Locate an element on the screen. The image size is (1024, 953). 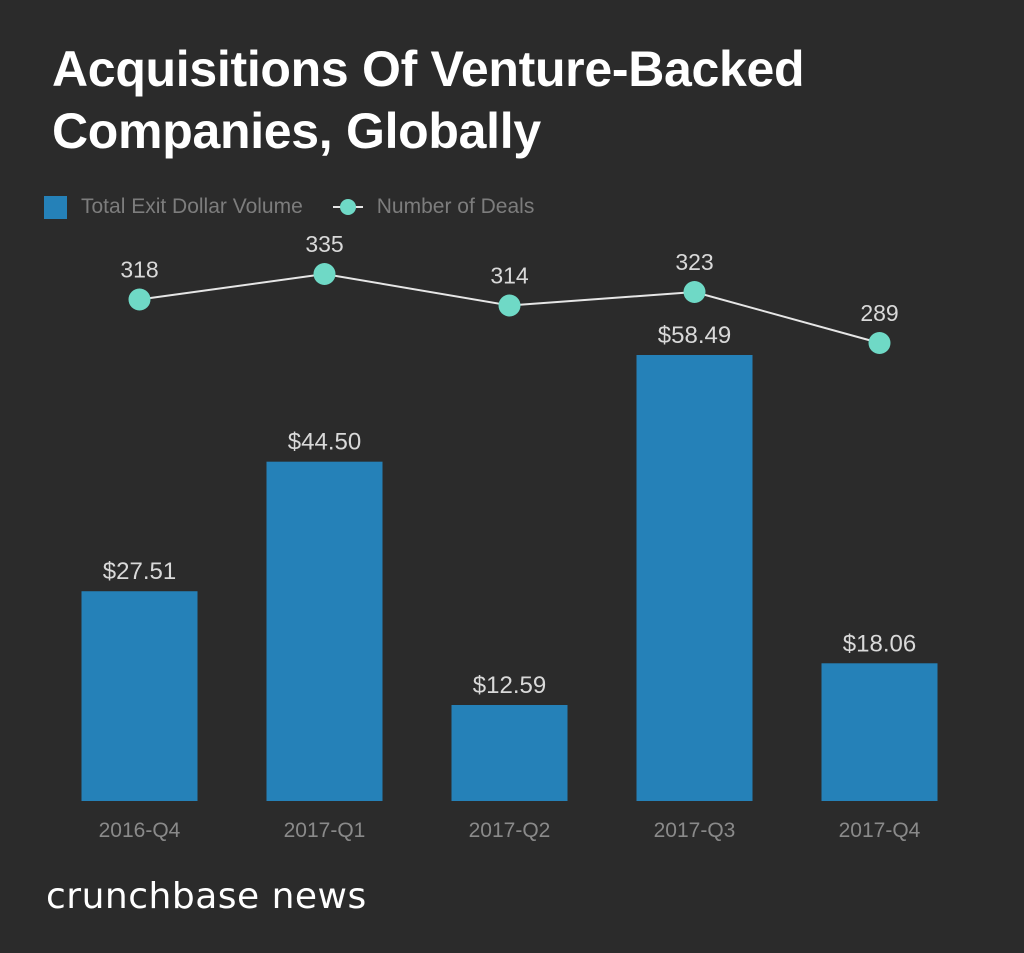
x-tick-label: 2017-Q1 is located at coordinates (325, 830).